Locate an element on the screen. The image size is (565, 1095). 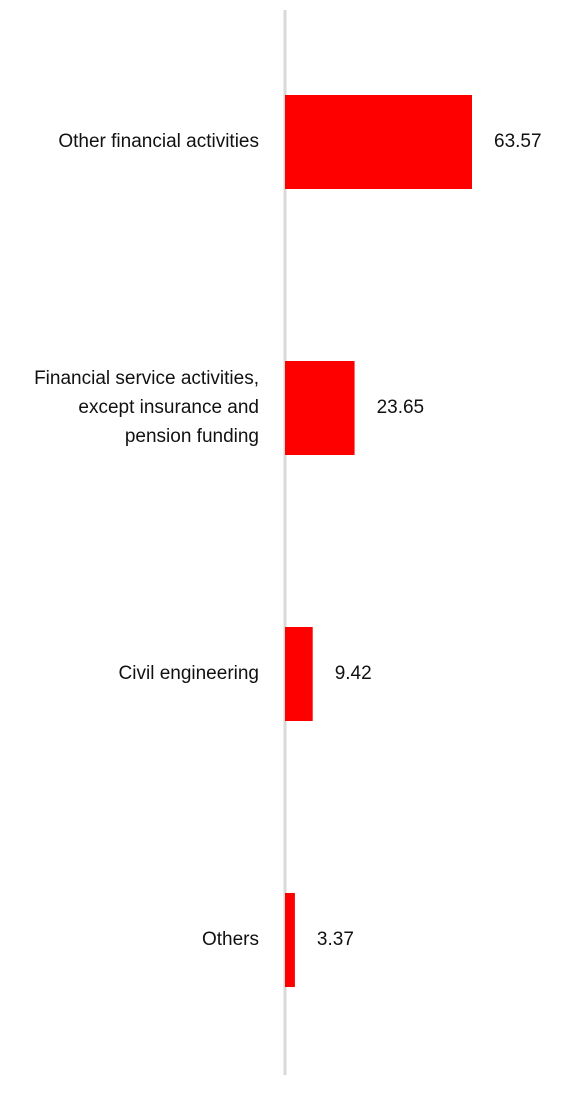
value-label-1: 23.65 is located at coordinates (401, 407).